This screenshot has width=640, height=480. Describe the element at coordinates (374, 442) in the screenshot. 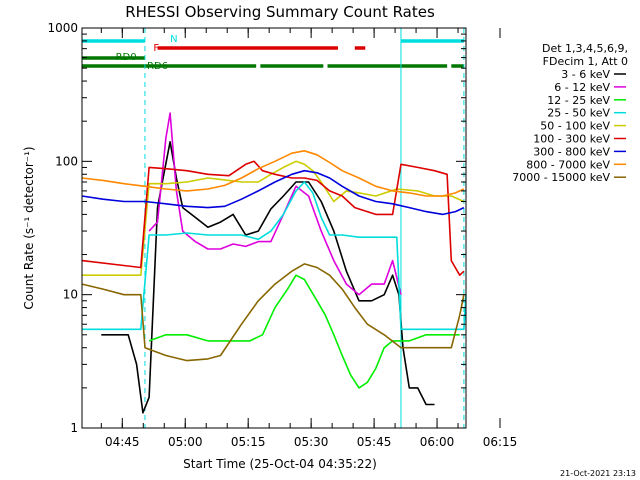

I see `x-tick-label: 05:45` at that location.